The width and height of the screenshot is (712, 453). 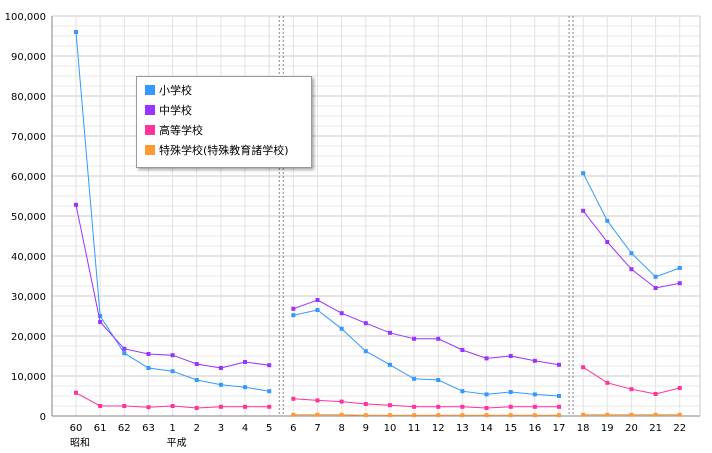 I want to click on y-tick-label: 0, so click(x=43, y=417).